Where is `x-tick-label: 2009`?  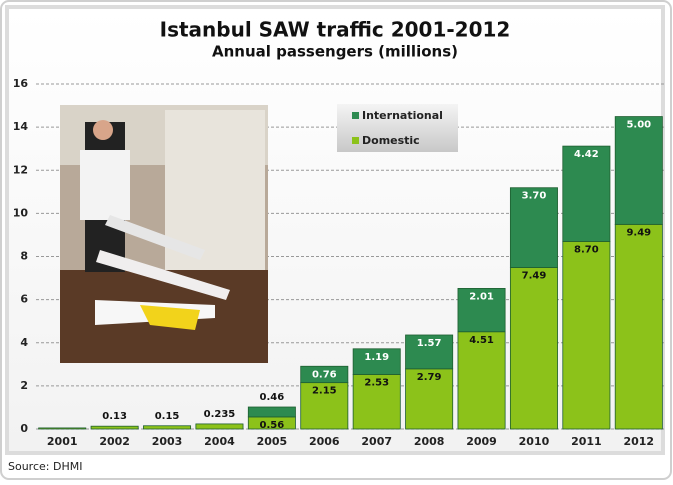 x-tick-label: 2009 is located at coordinates (481, 441).